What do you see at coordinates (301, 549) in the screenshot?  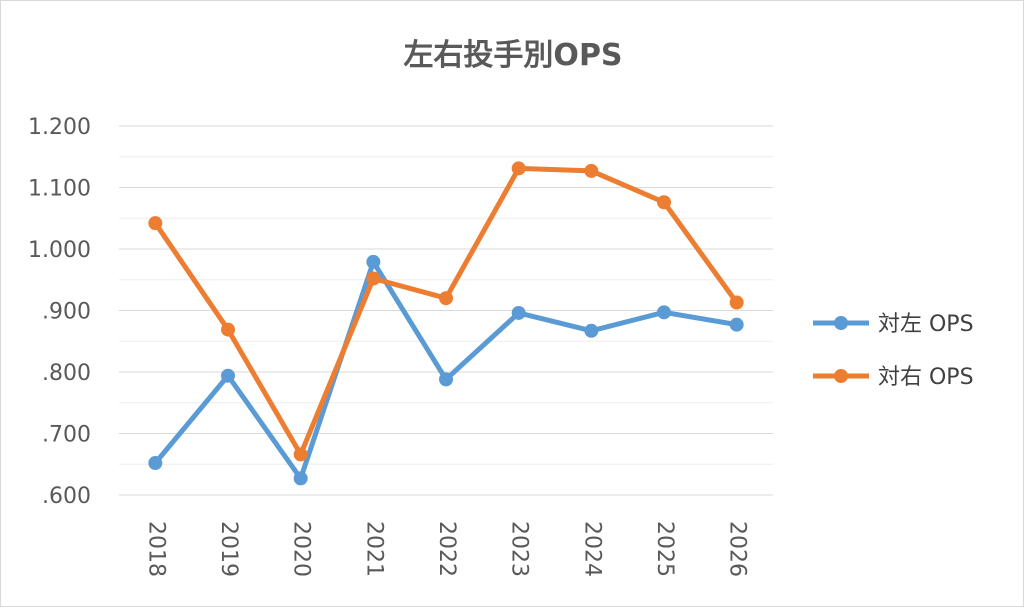 I see `x-tick-label: 2020` at bounding box center [301, 549].